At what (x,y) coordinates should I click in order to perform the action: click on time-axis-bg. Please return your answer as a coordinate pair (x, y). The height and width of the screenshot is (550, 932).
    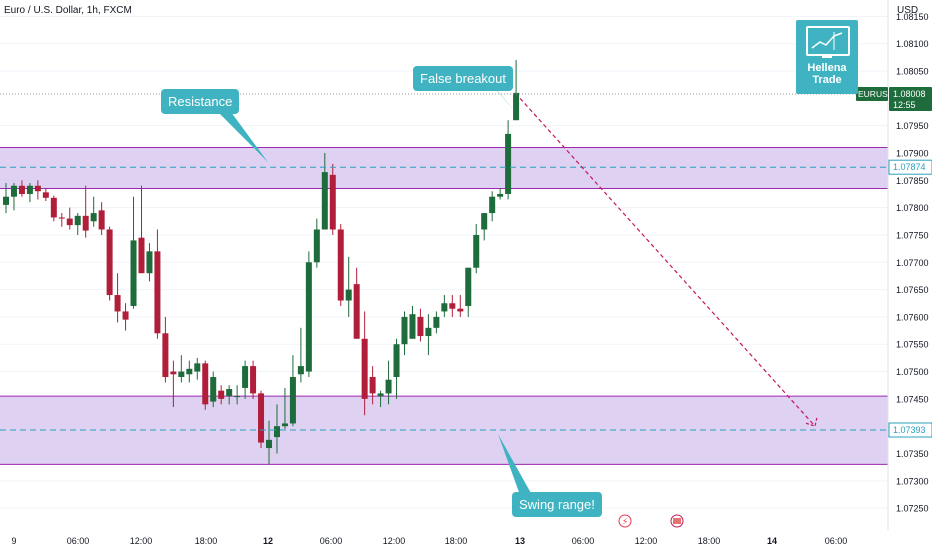
    Looking at the image, I should click on (466, 540).